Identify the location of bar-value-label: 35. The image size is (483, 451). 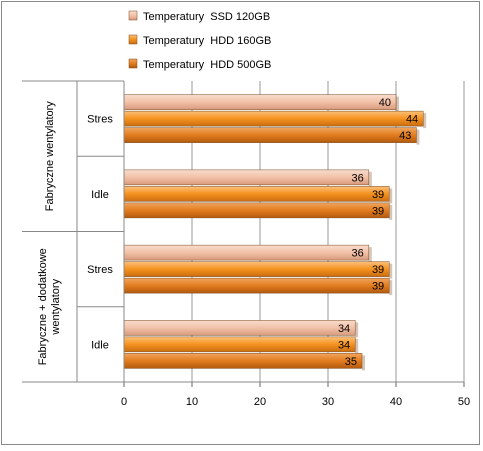
(351, 362).